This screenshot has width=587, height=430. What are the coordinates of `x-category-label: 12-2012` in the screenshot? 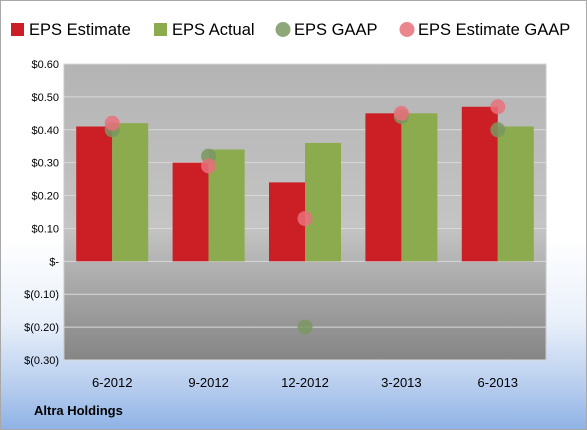 It's located at (305, 382).